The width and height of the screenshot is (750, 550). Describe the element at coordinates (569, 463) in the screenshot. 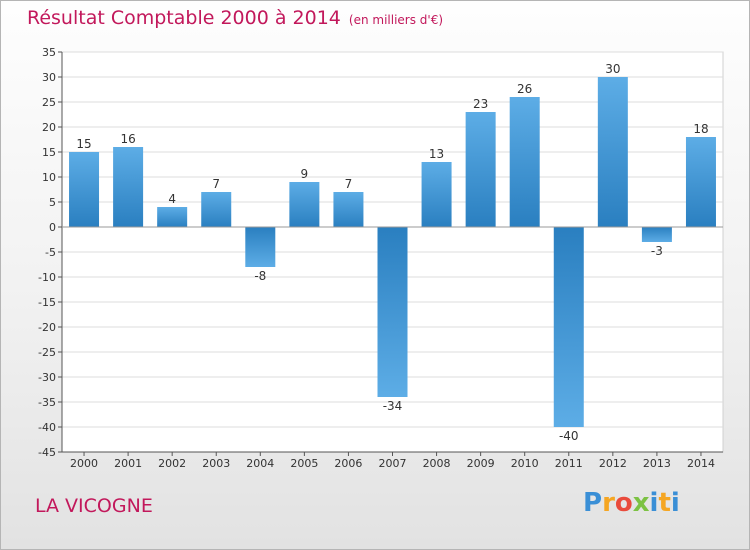

I see `x-tick-label: 2011` at that location.